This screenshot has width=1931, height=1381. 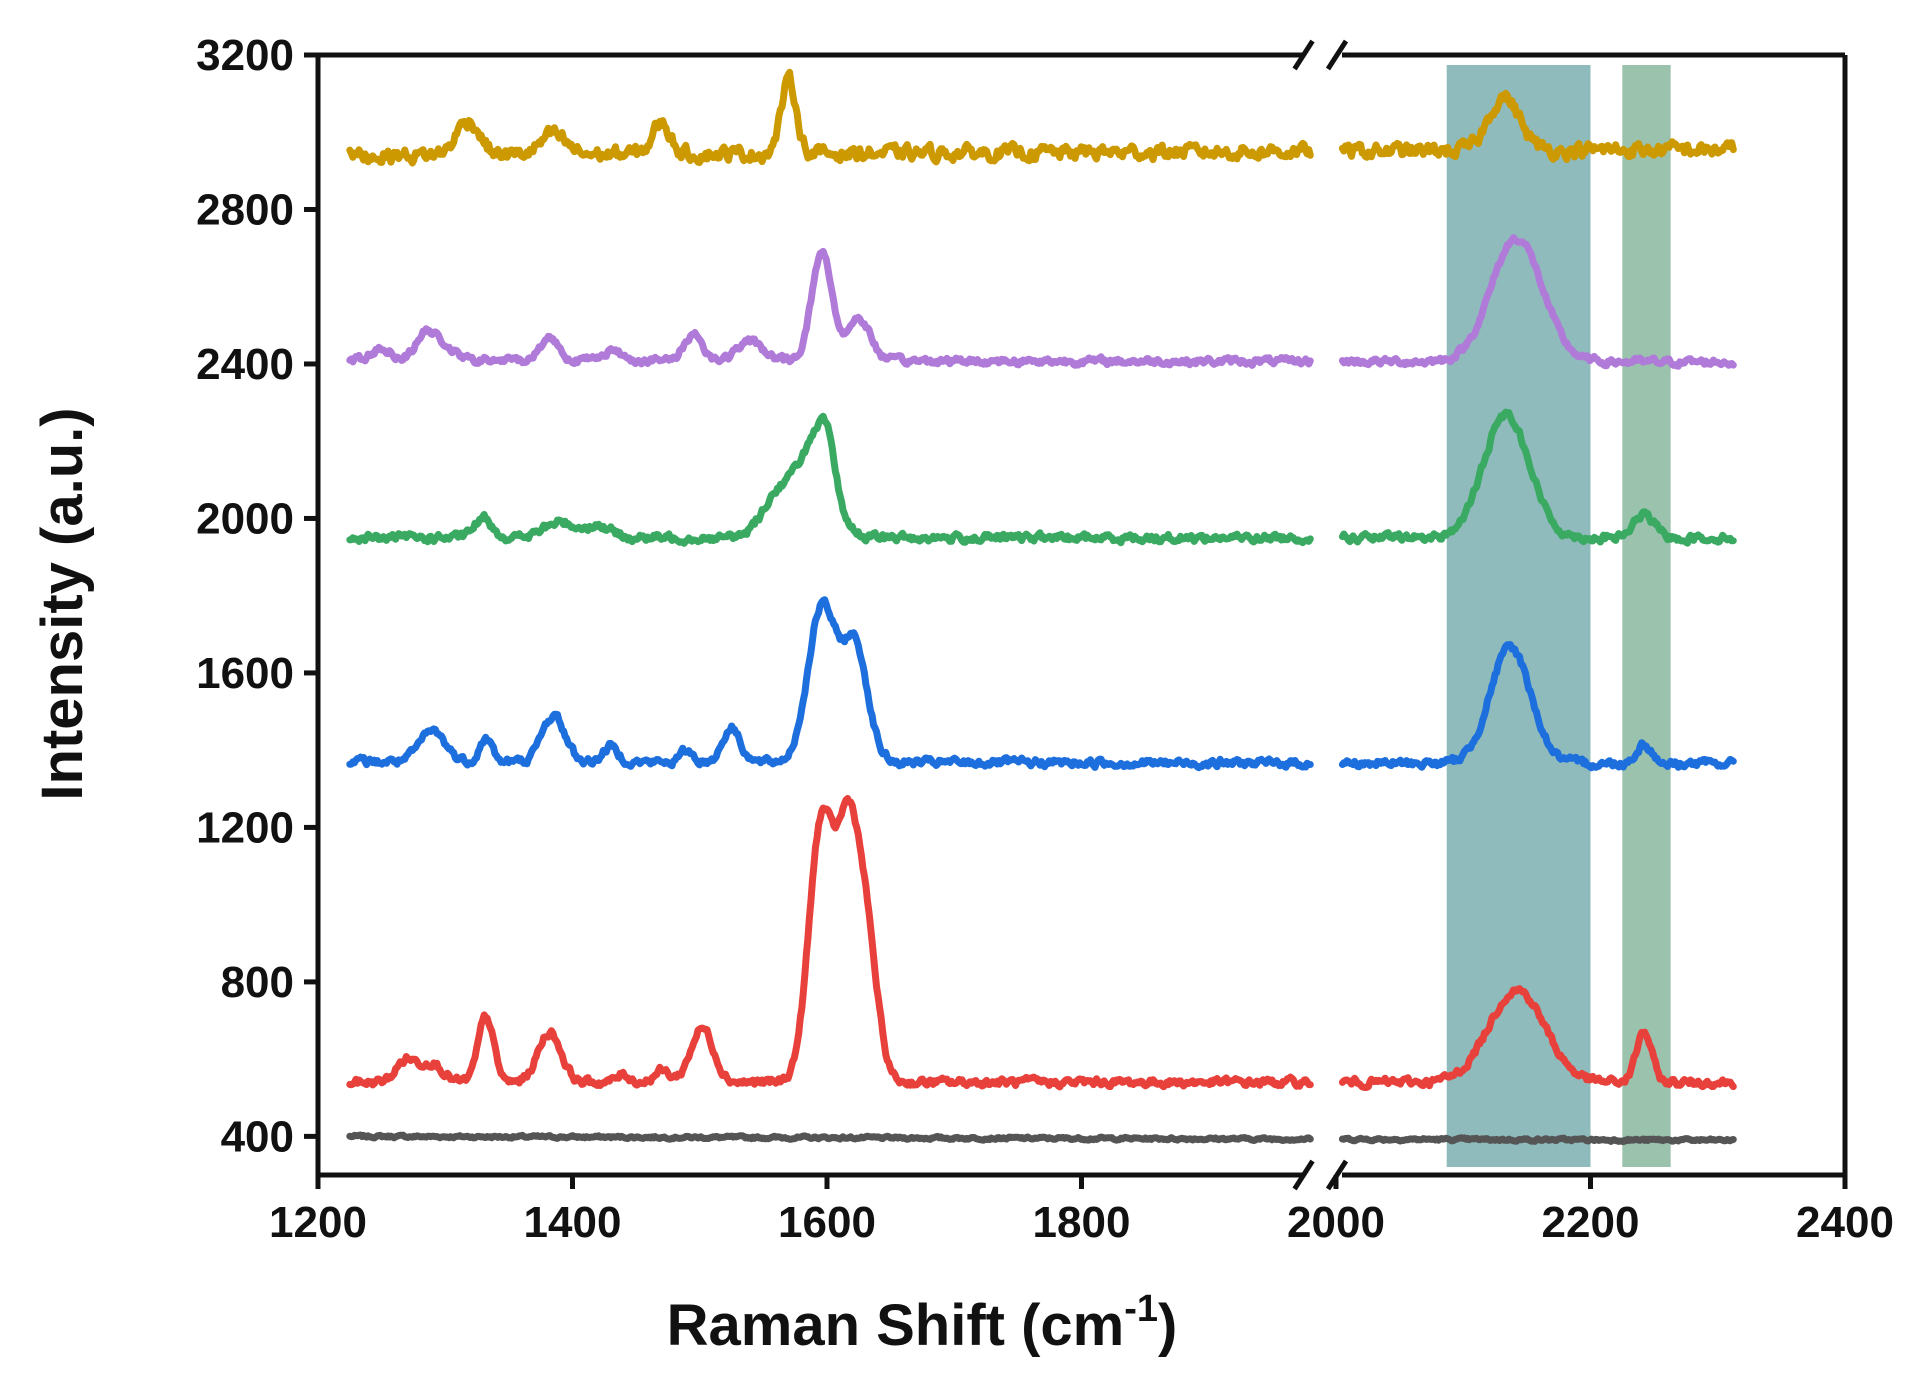 I want to click on x-tick-label-2400: 2400, so click(x=1845, y=1222).